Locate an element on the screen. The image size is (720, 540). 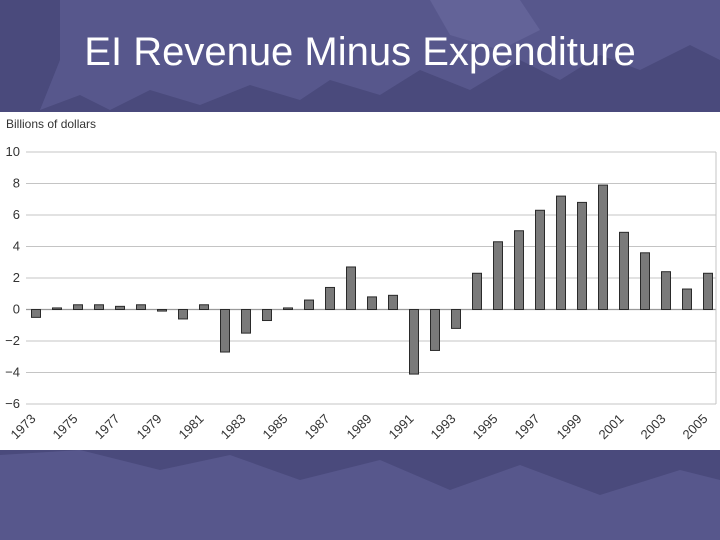
x-tick-label: 1991 is located at coordinates (401, 426).